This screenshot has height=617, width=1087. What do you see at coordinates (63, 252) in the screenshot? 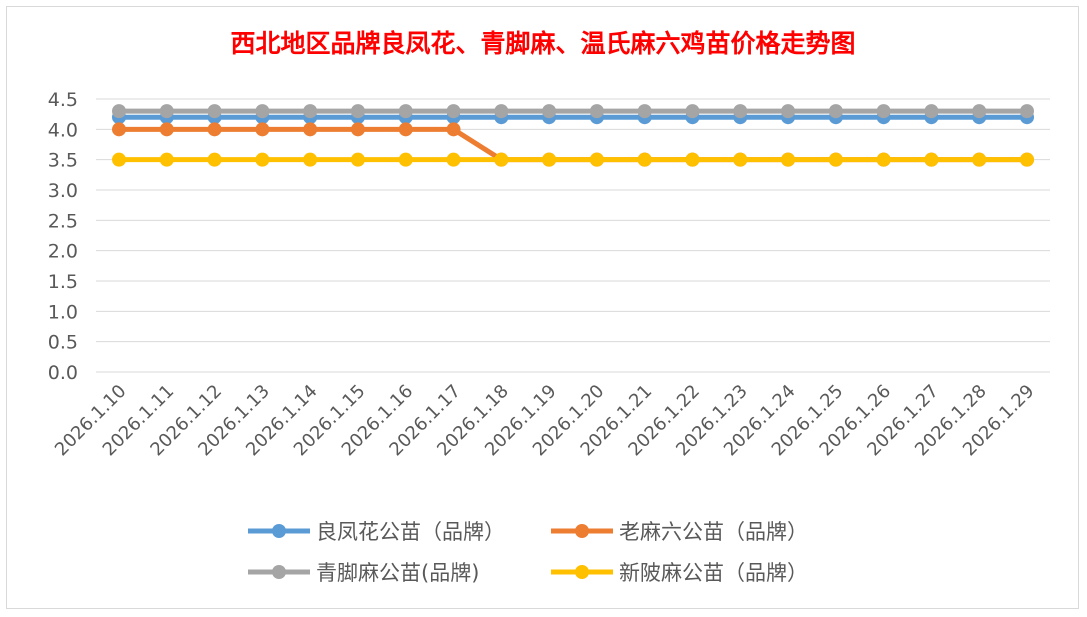
I see `y-tick-label: 2.0` at bounding box center [63, 252].